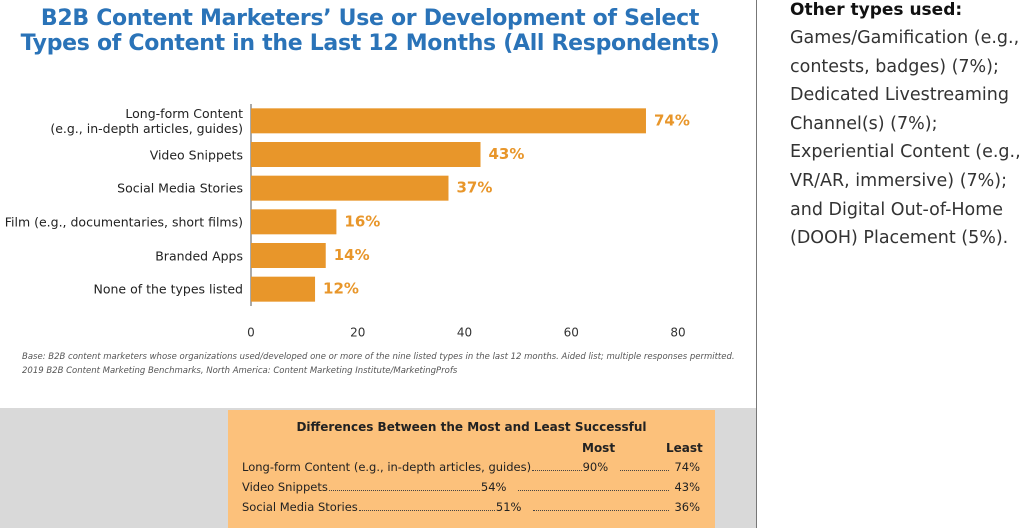 The image size is (1024, 528). I want to click on category-label: None of the types listed, so click(168, 289).